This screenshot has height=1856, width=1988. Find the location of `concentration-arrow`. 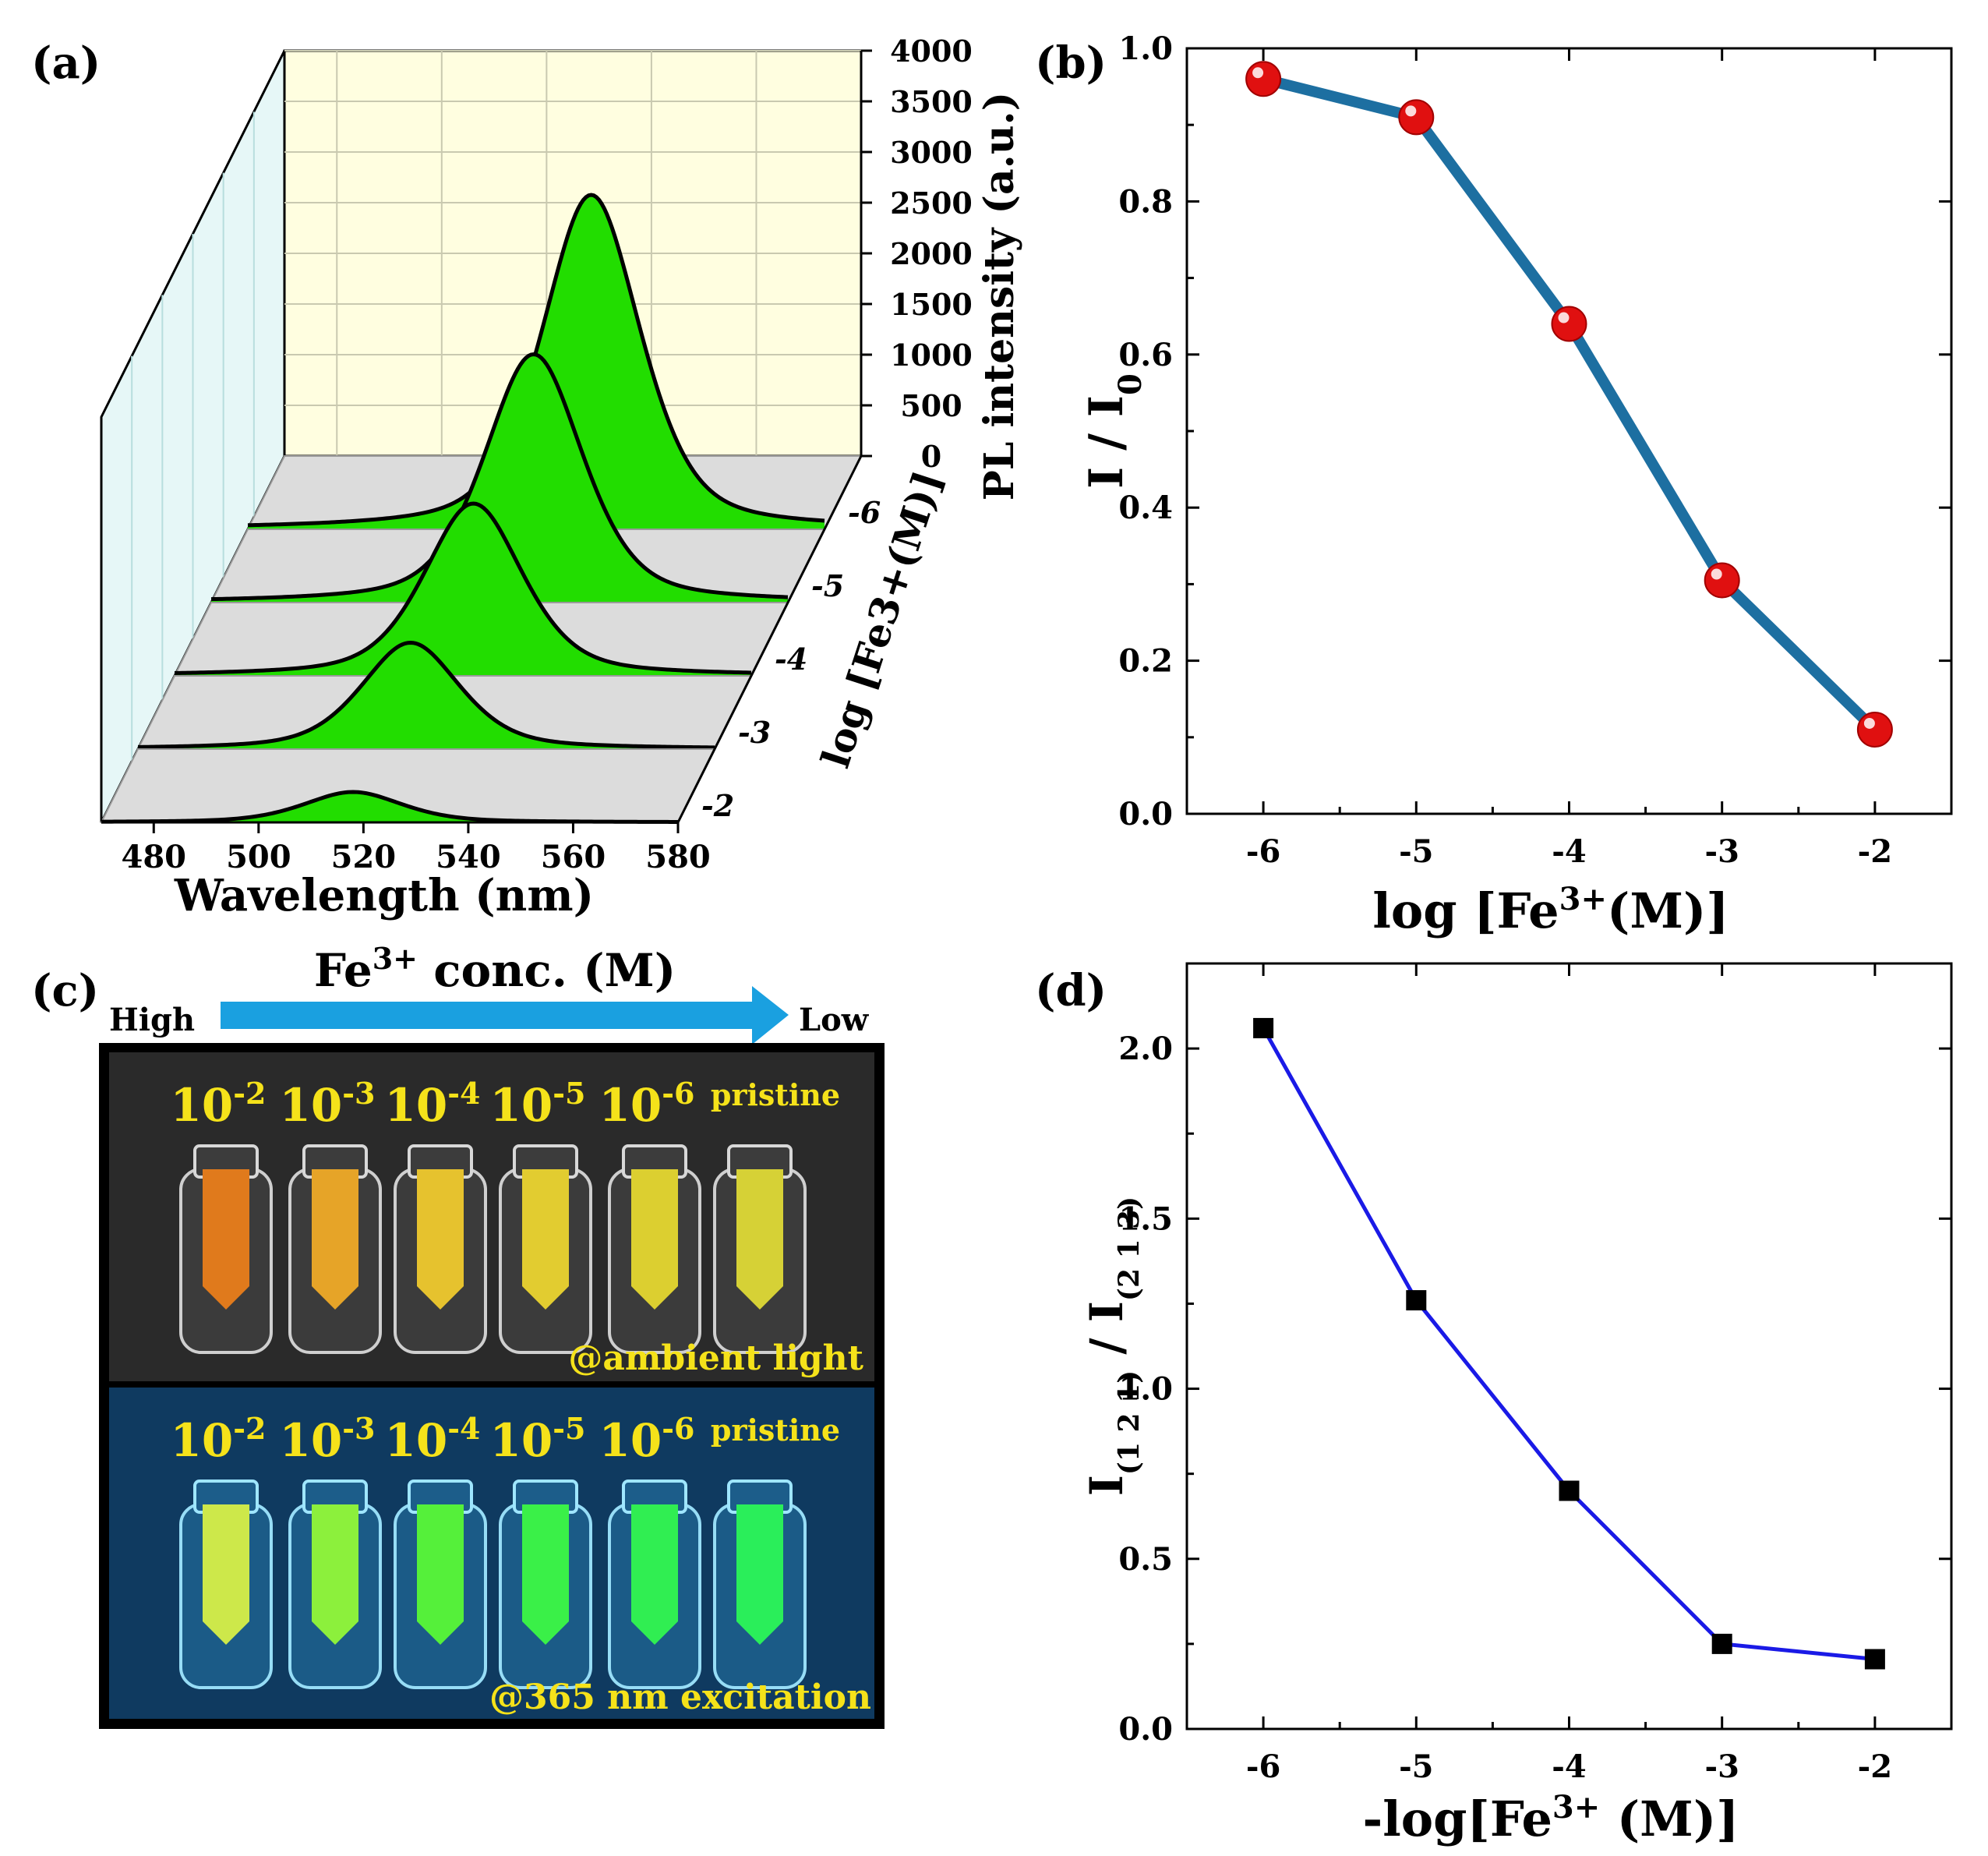

concentration-arrow is located at coordinates (505, 1015).